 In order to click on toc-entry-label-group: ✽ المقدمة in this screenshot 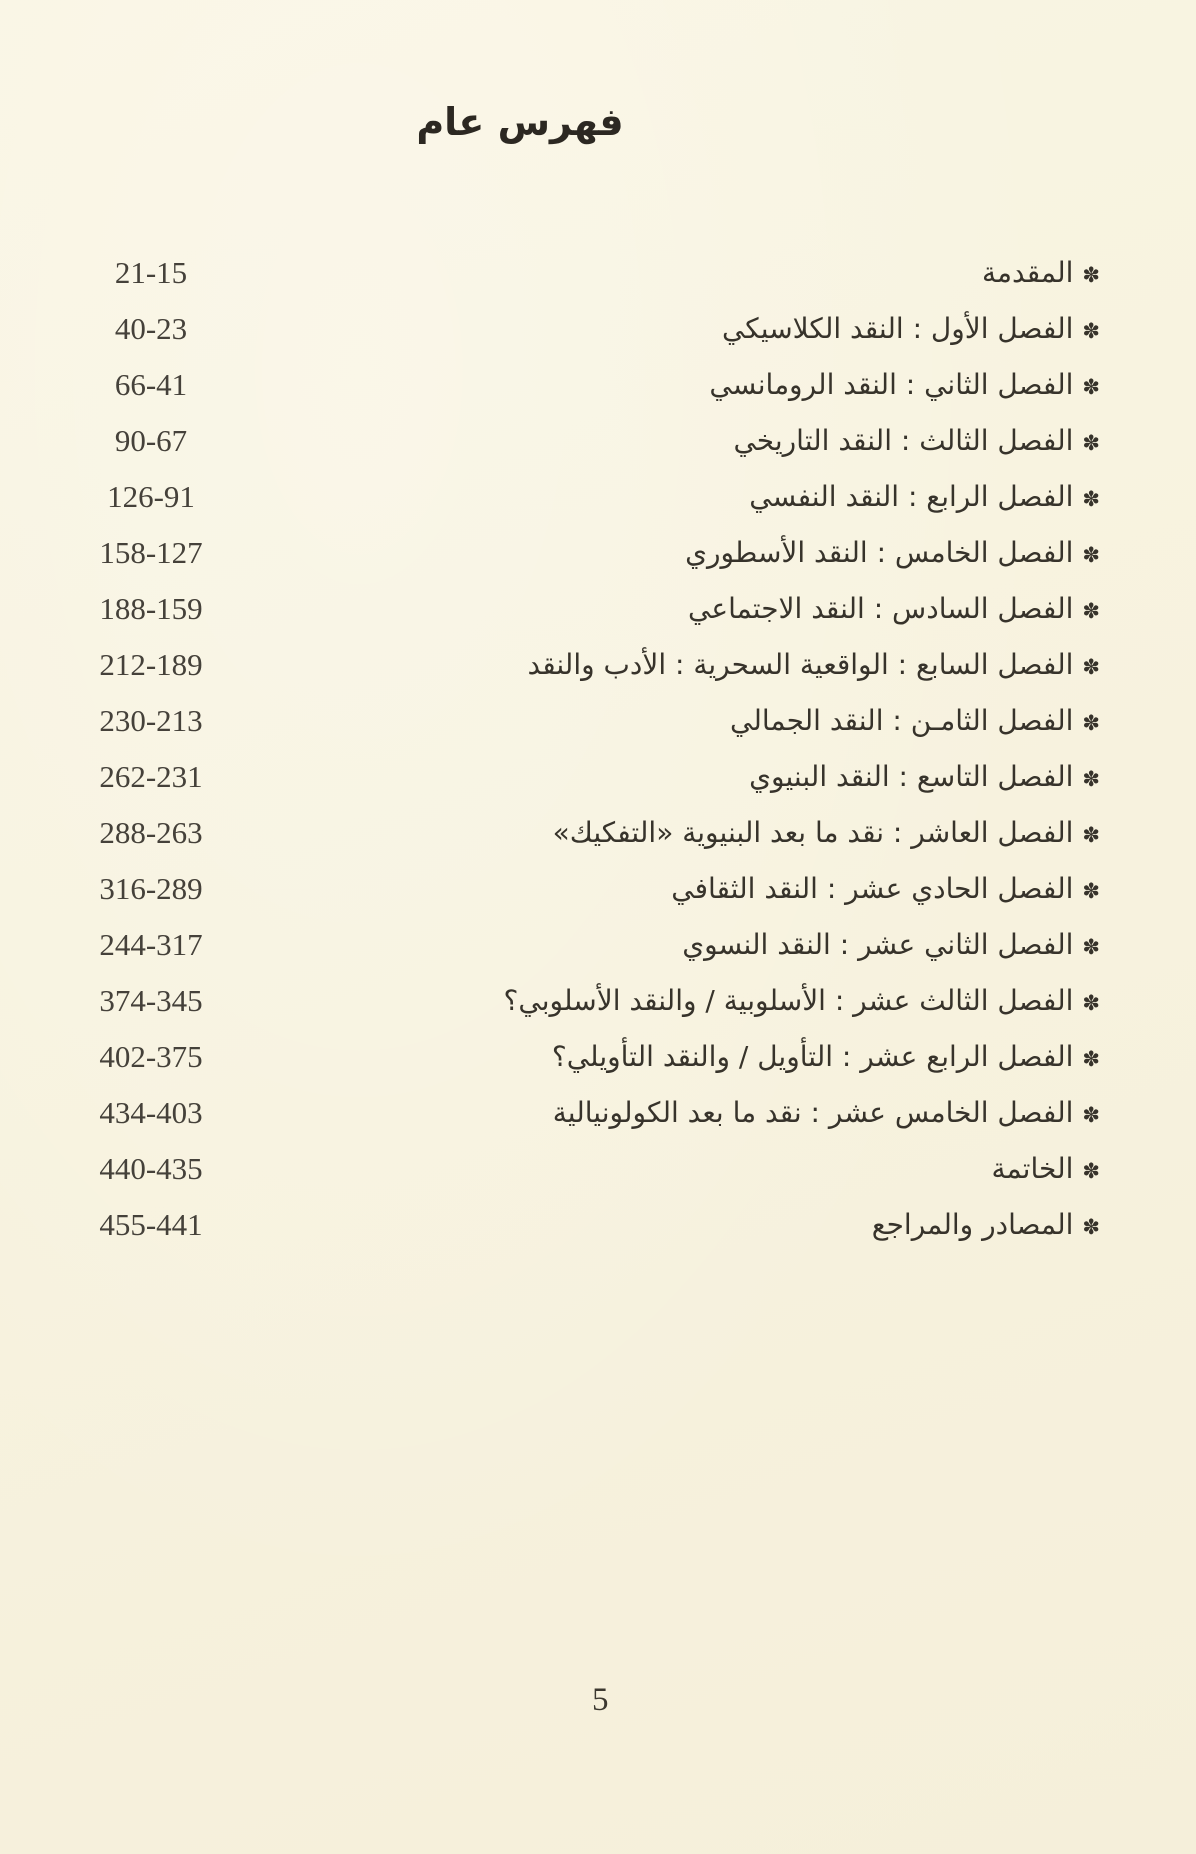, I will do `click(1041, 273)`.